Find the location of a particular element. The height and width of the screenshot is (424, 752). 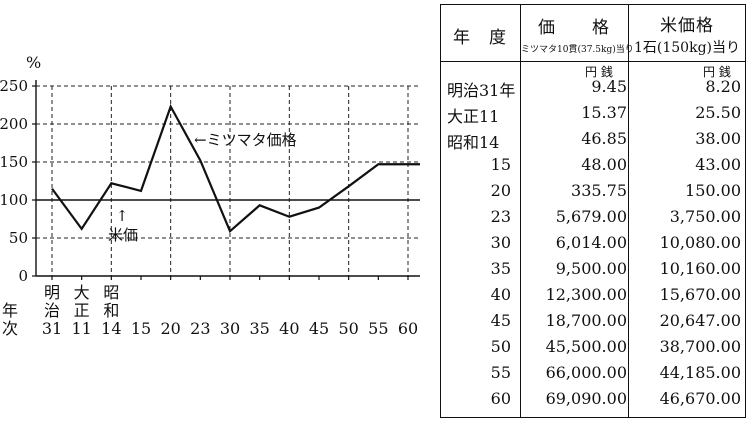

annotation-mitsumata-price: ←ミツマタ価格 is located at coordinates (245, 140).